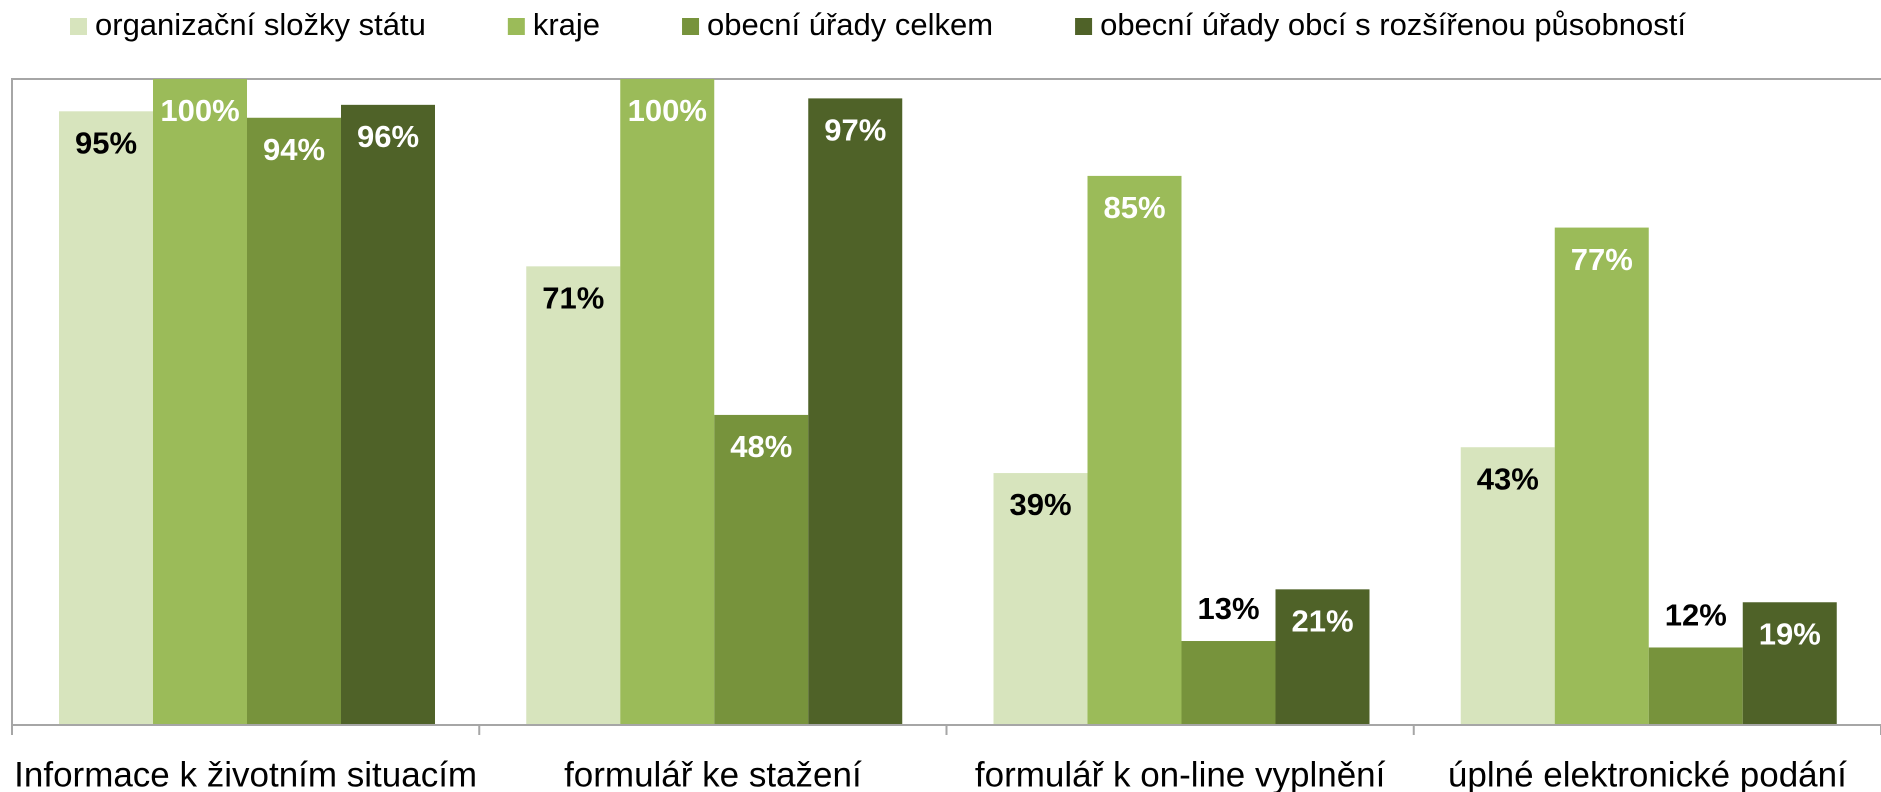 The width and height of the screenshot is (1881, 792). I want to click on data-label: 21%, so click(1322, 621).